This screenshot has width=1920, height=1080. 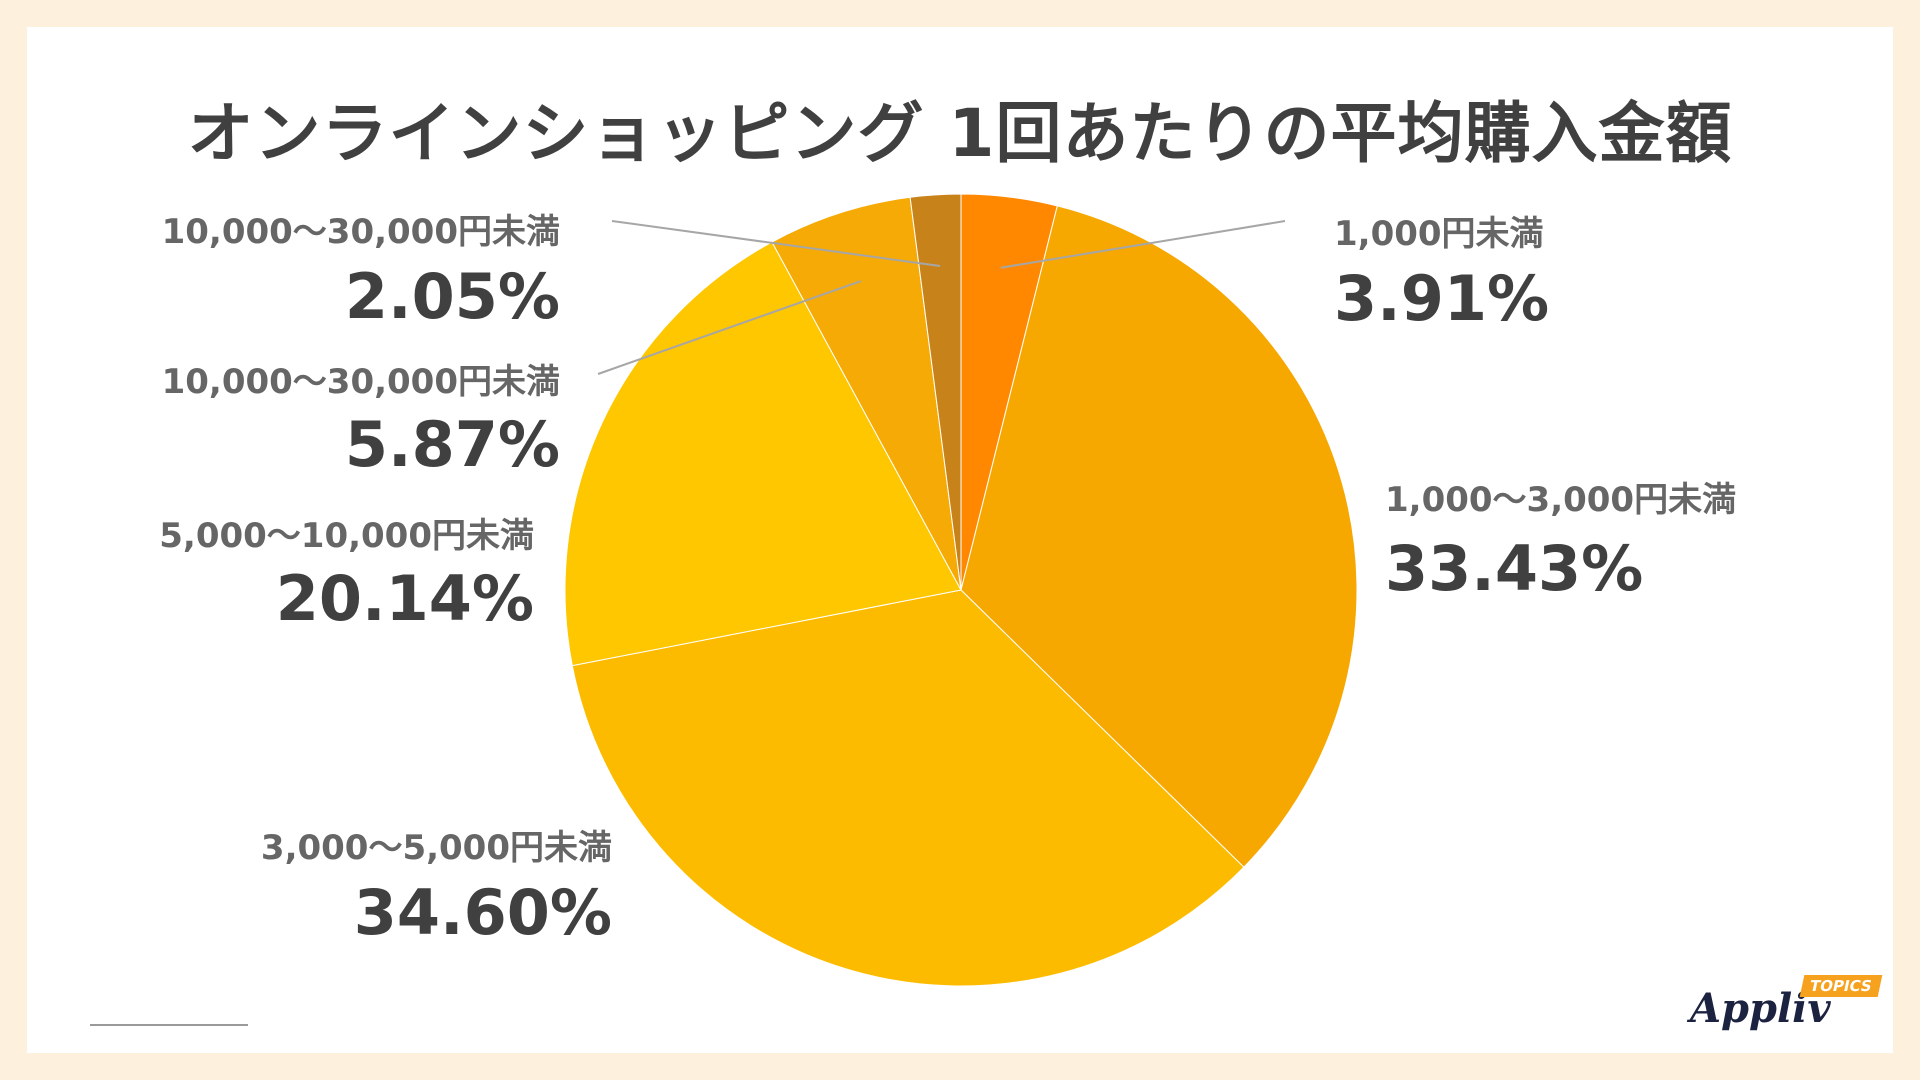 I want to click on slice-value-1: 33.43%, so click(x=1514, y=568).